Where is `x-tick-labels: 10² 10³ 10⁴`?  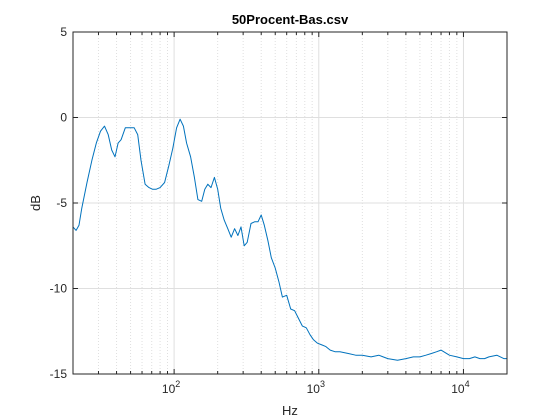 x-tick-labels: 10² 10³ 10⁴ is located at coordinates (316, 387).